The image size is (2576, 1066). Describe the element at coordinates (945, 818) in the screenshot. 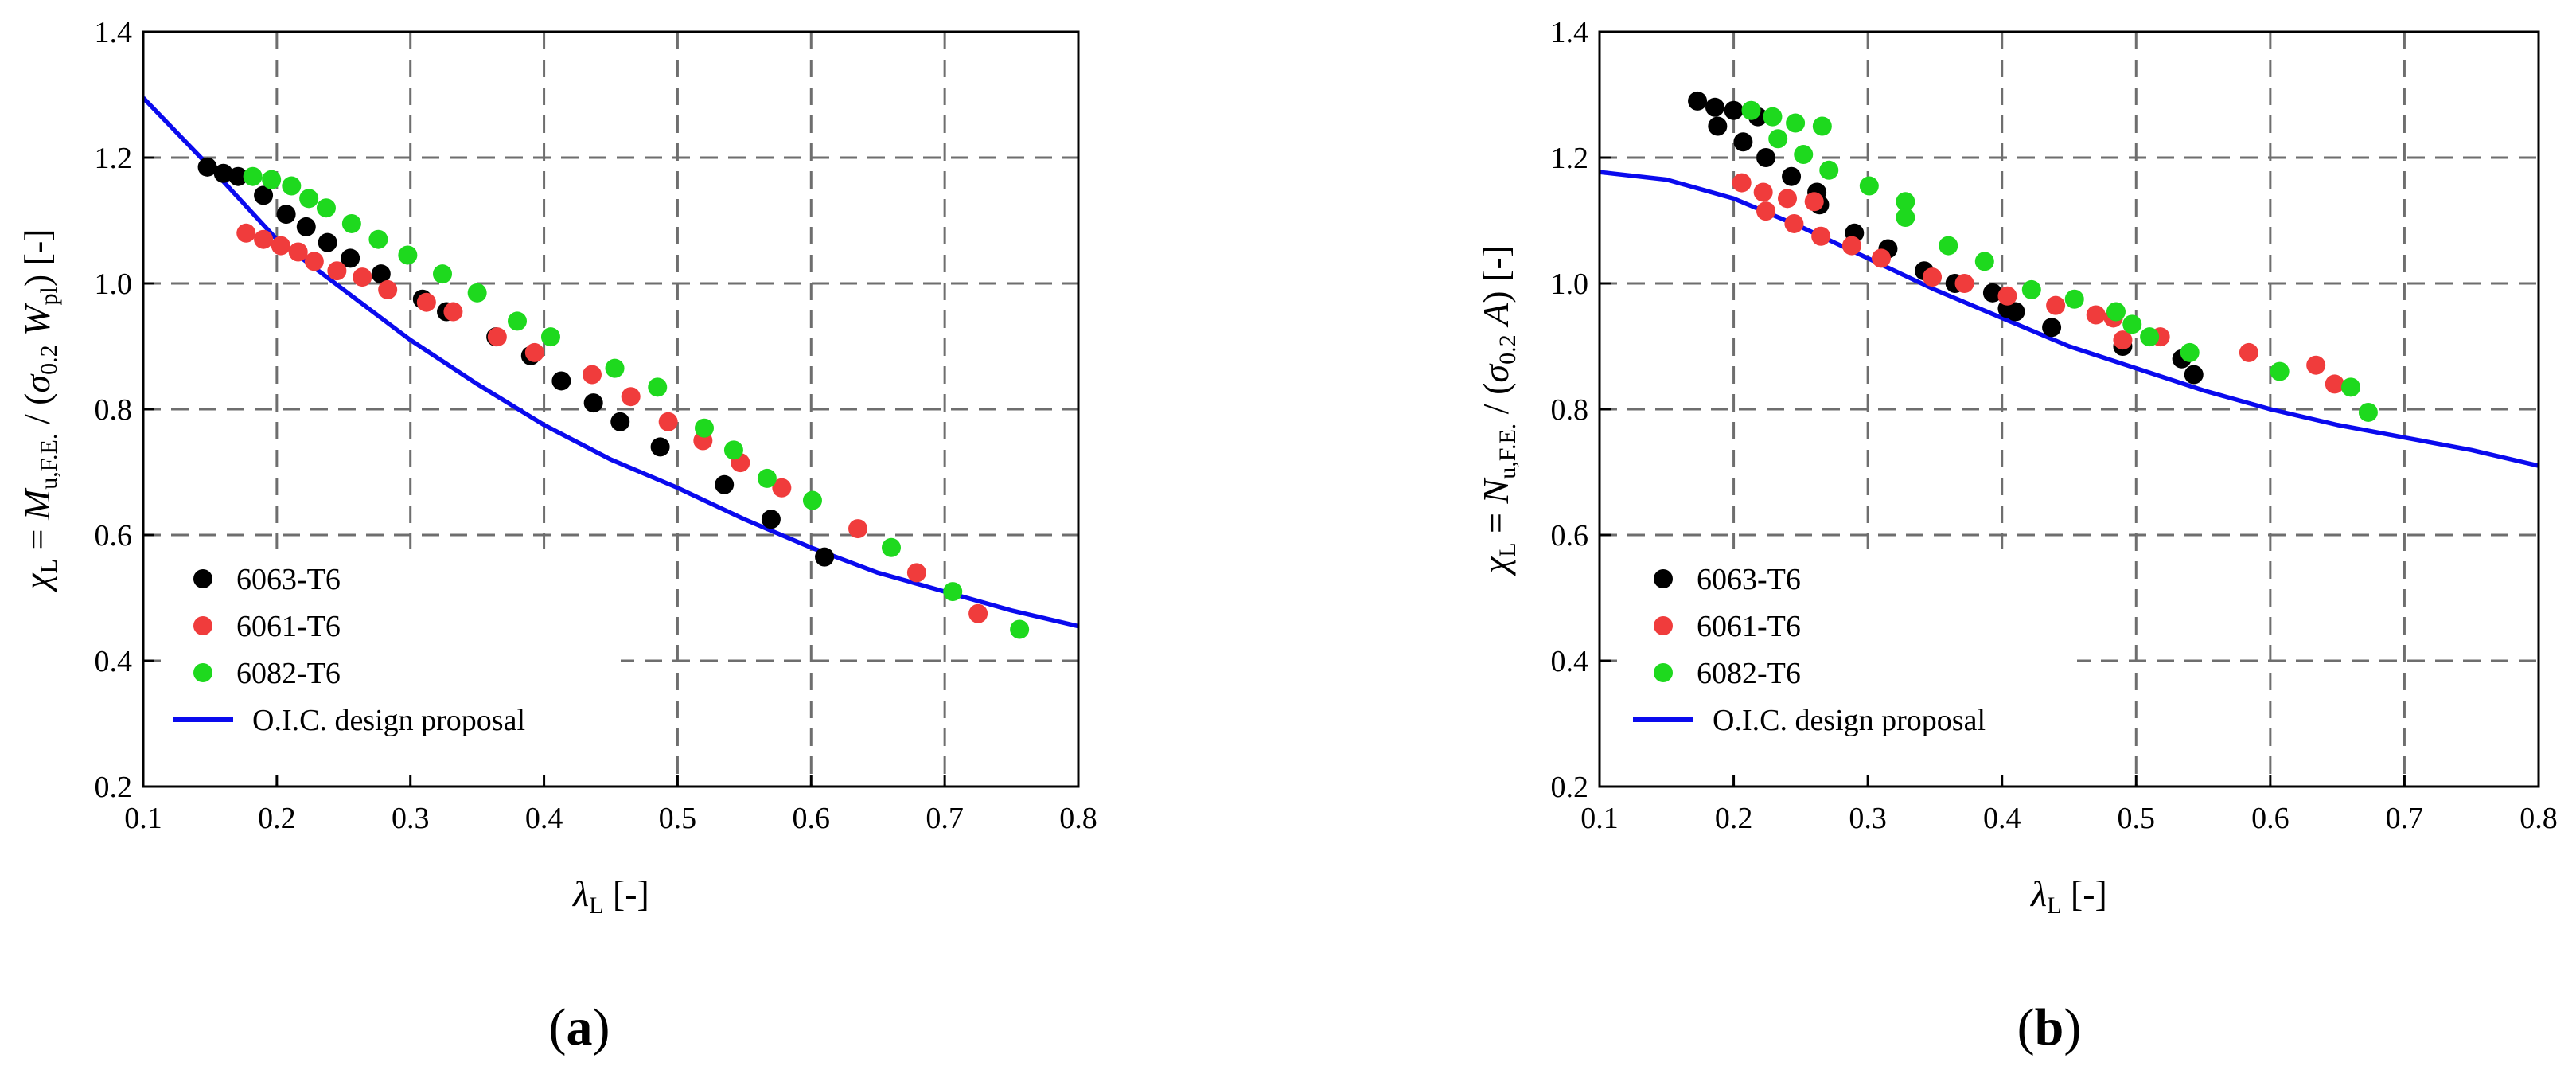

I see `x-tick-label: 0.7` at that location.